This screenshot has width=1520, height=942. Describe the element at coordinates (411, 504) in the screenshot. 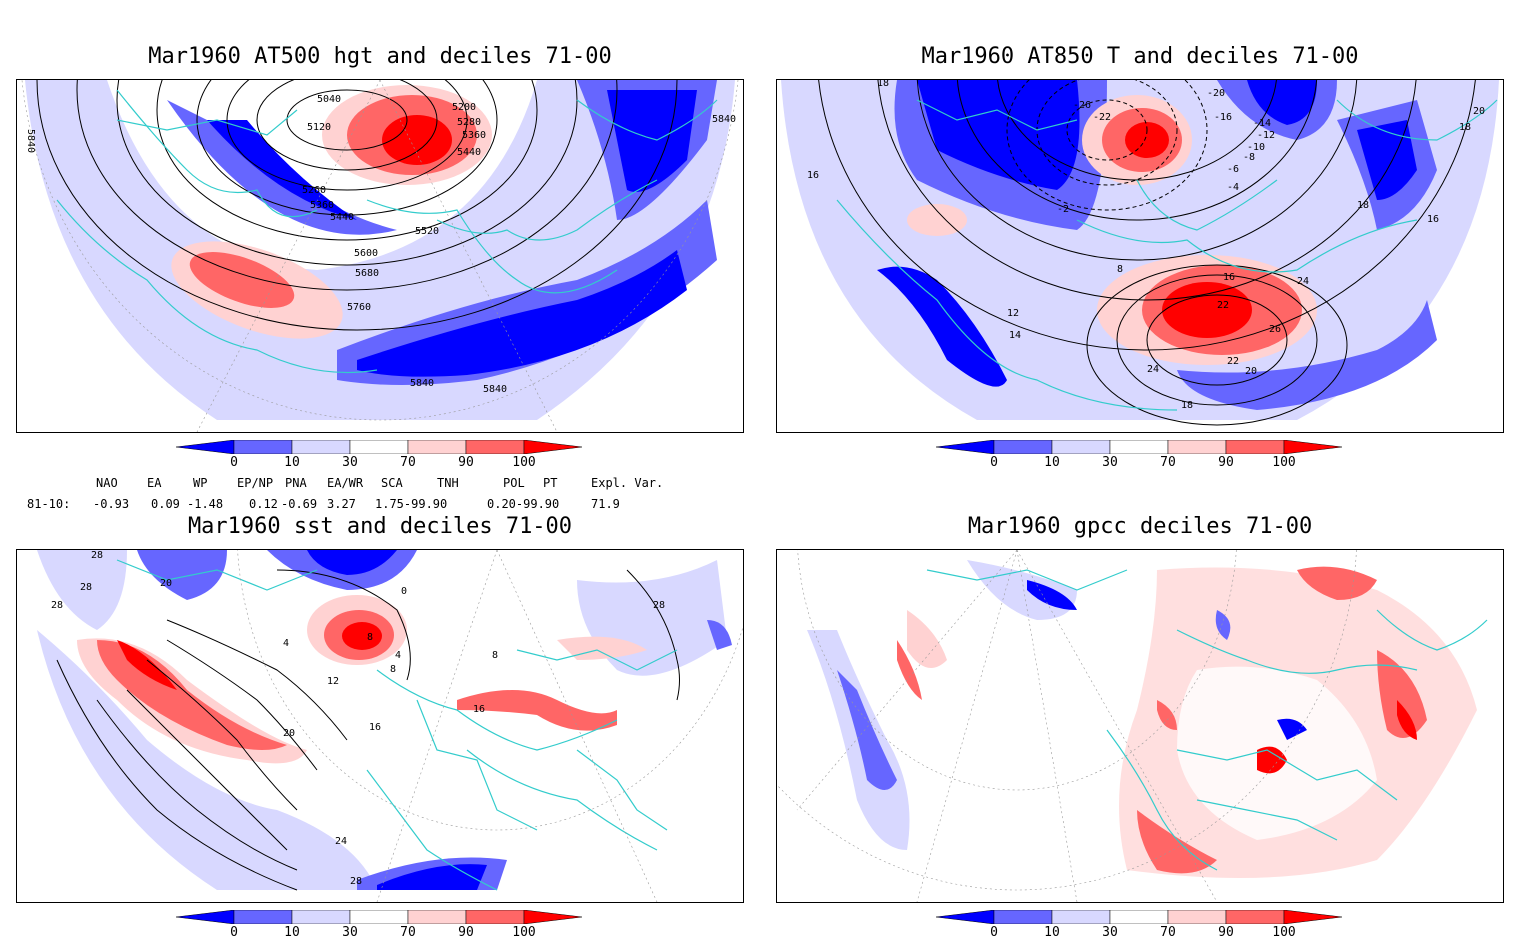

I see `index-value: 1.75-99.90` at that location.